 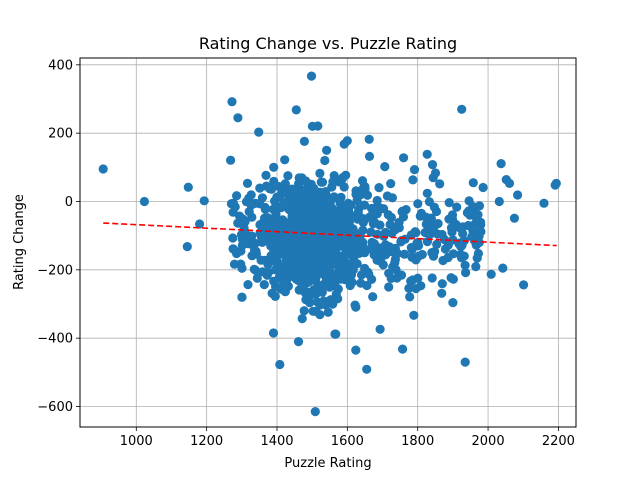 I want to click on y-tick-label: −200, so click(x=55, y=270).